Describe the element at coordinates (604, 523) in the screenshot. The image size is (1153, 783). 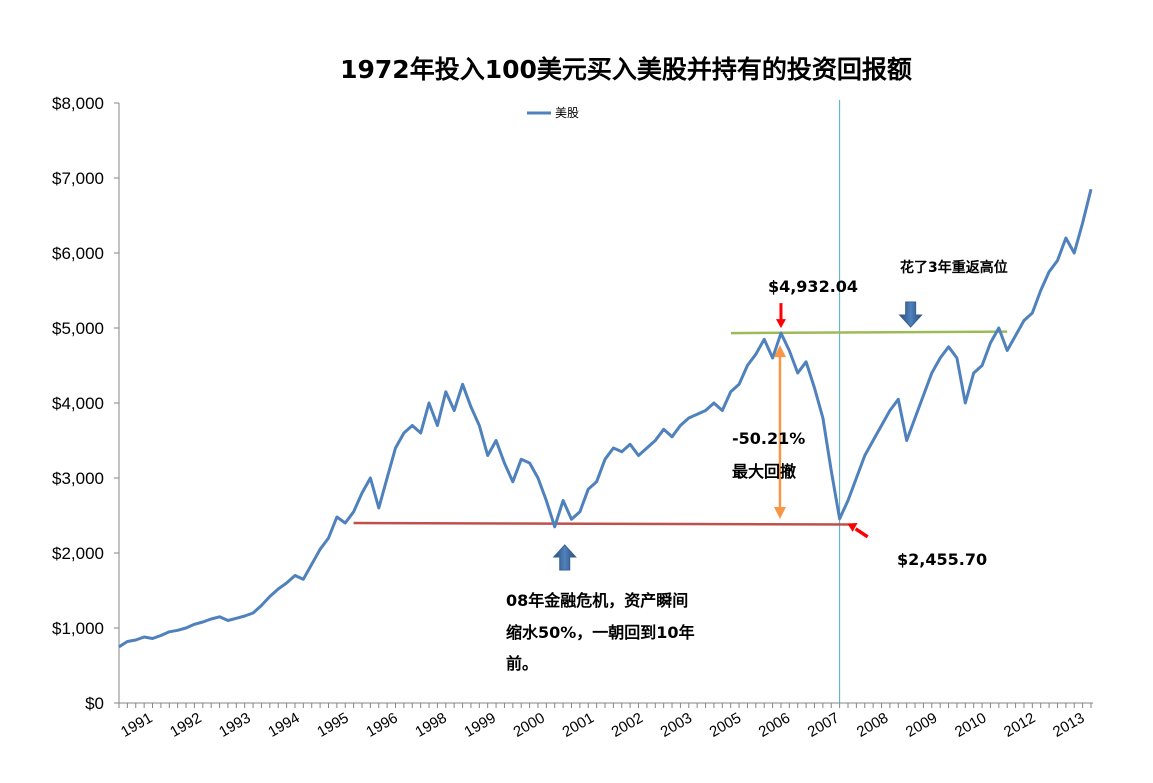
I see `trough-level-line` at that location.